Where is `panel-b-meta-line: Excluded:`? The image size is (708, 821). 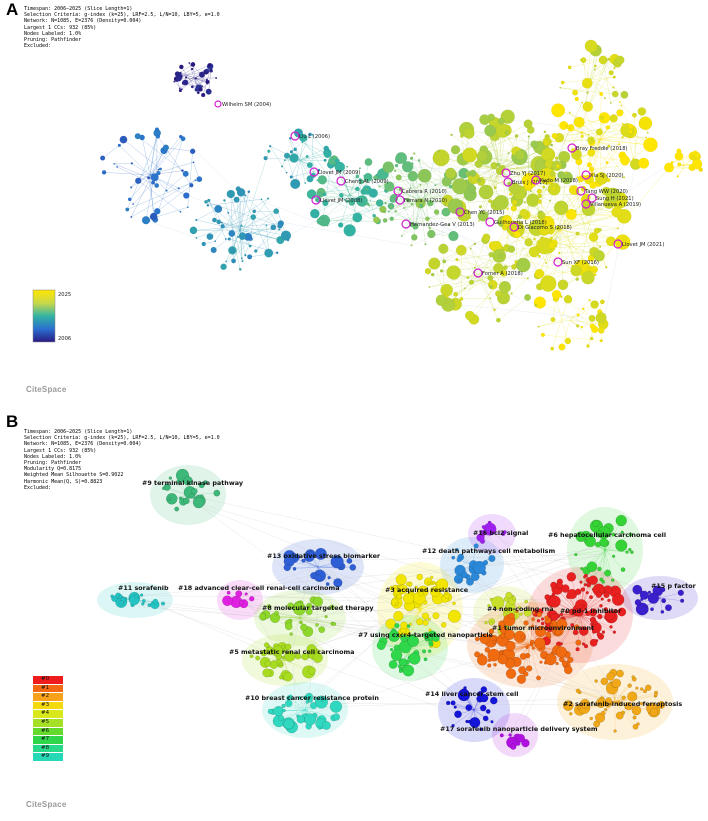 panel-b-meta-line: Excluded: is located at coordinates (38, 487).